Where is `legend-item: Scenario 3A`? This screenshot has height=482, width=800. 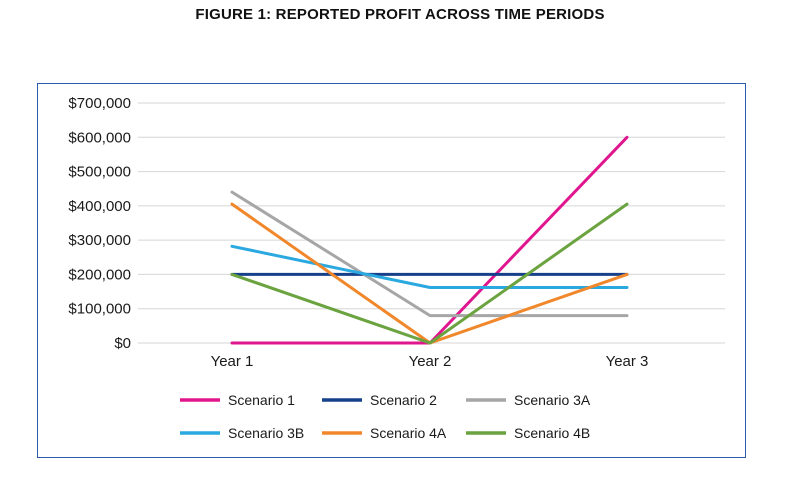
legend-item: Scenario 3A is located at coordinates (528, 400).